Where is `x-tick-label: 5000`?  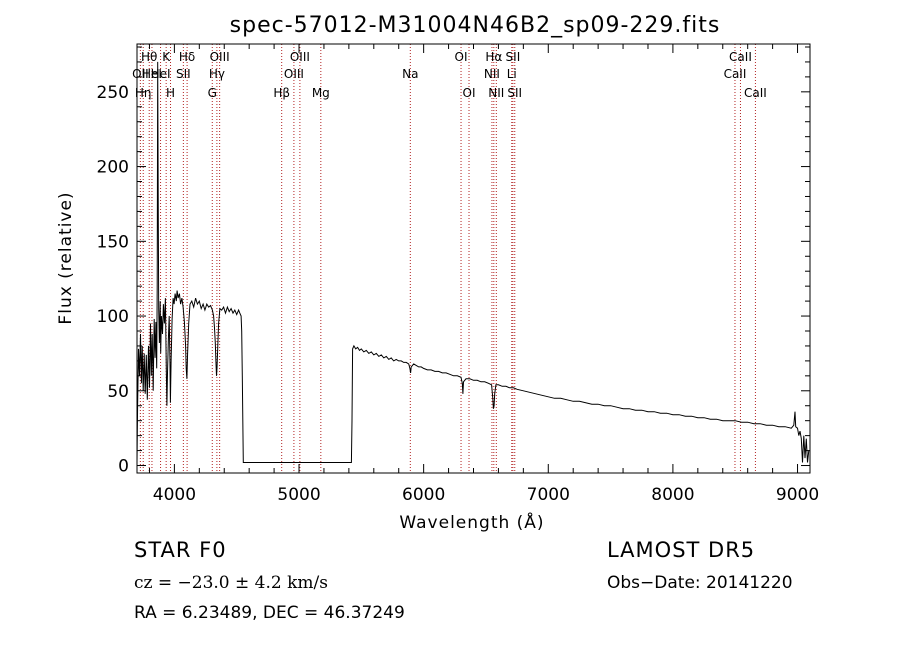
x-tick-label: 5000 is located at coordinates (298, 495).